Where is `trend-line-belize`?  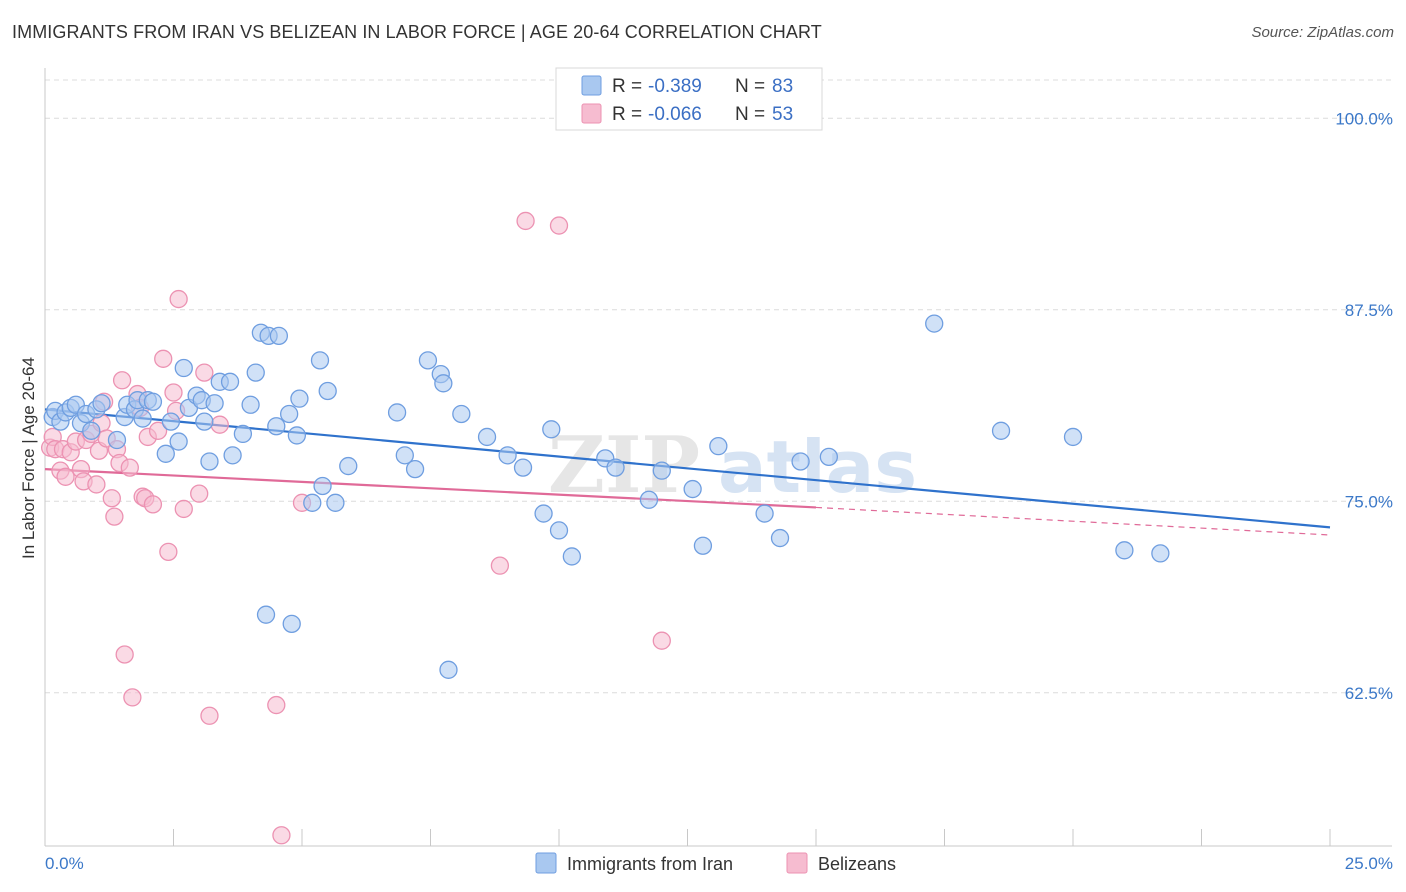
trend-line-belize is located at coordinates (430, 488).